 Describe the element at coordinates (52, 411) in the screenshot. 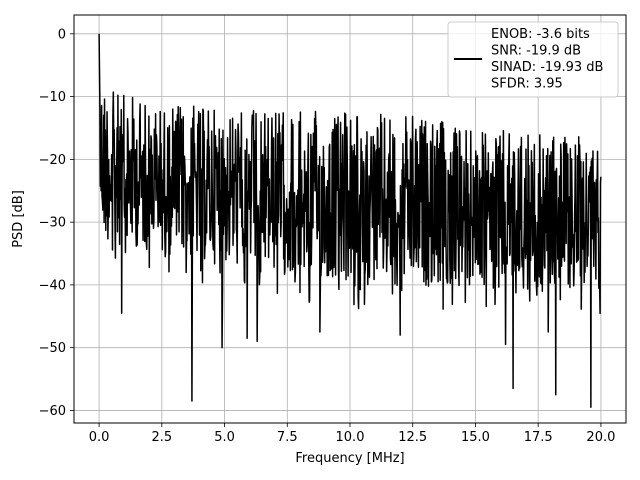

I see `y-tick-label: −60` at that location.